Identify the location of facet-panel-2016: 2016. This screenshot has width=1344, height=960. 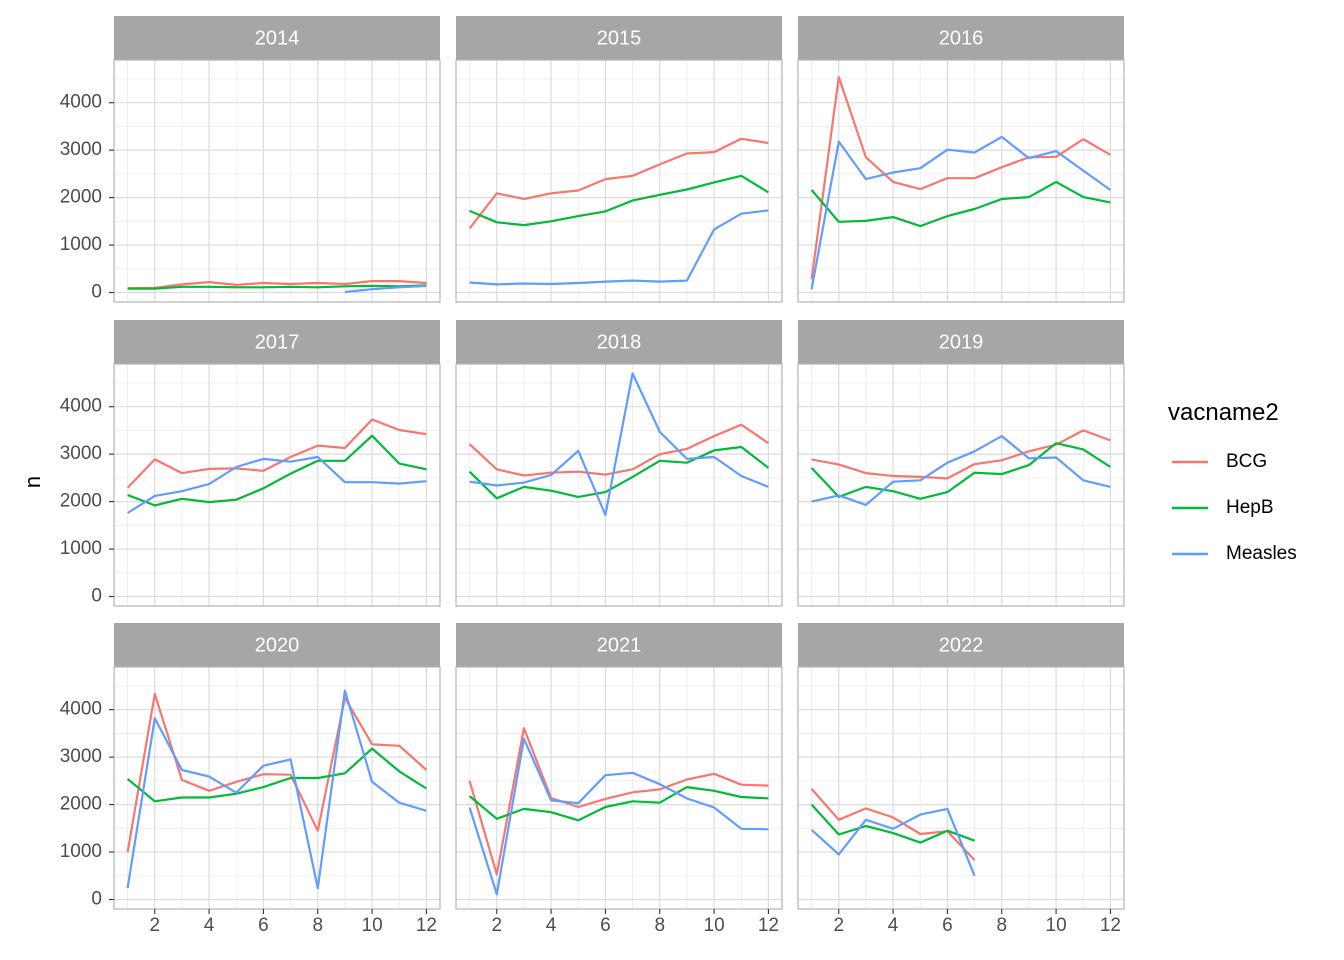
(961, 159).